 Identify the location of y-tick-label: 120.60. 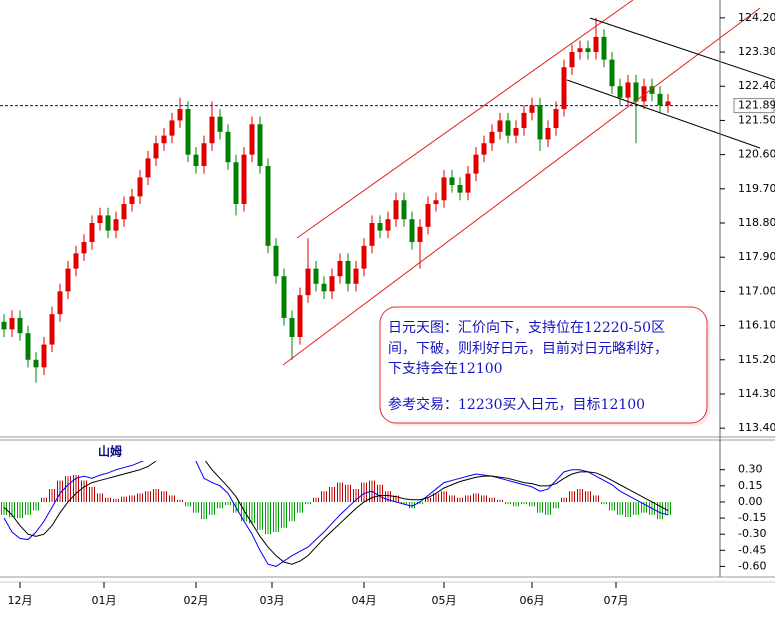
(756, 154).